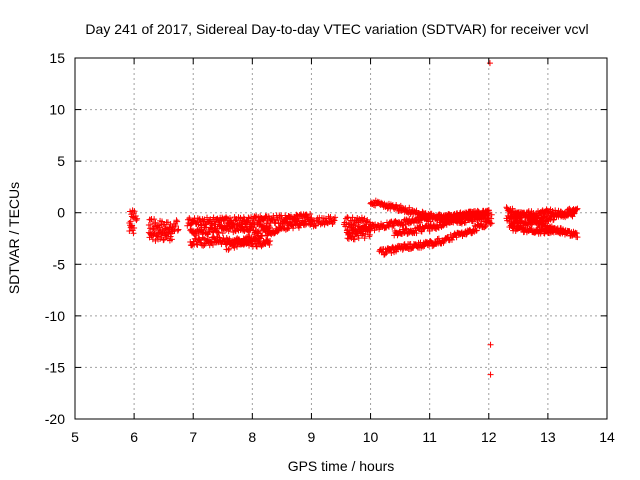  What do you see at coordinates (61, 213) in the screenshot?
I see `y-tick-label: 0` at bounding box center [61, 213].